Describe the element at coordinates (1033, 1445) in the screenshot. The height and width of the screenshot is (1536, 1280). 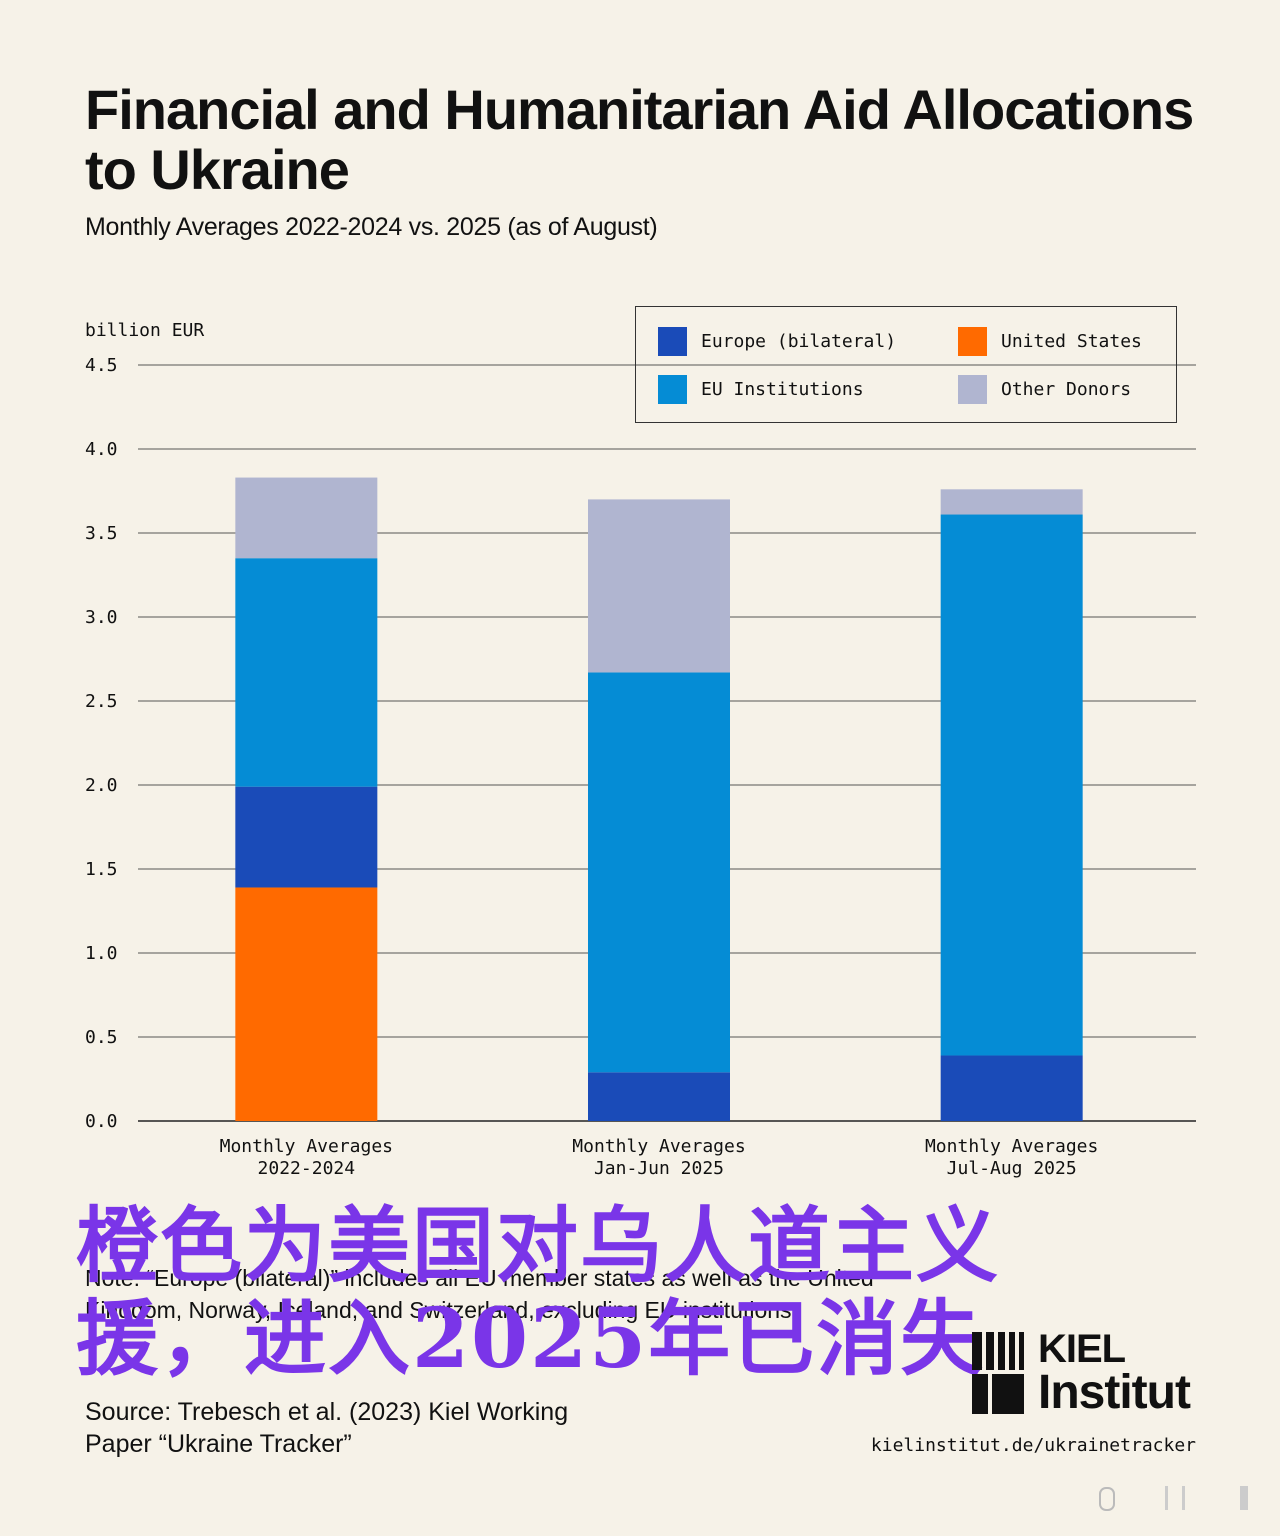
I see `source-url: kielinstitut.de/ukrainetracker` at that location.